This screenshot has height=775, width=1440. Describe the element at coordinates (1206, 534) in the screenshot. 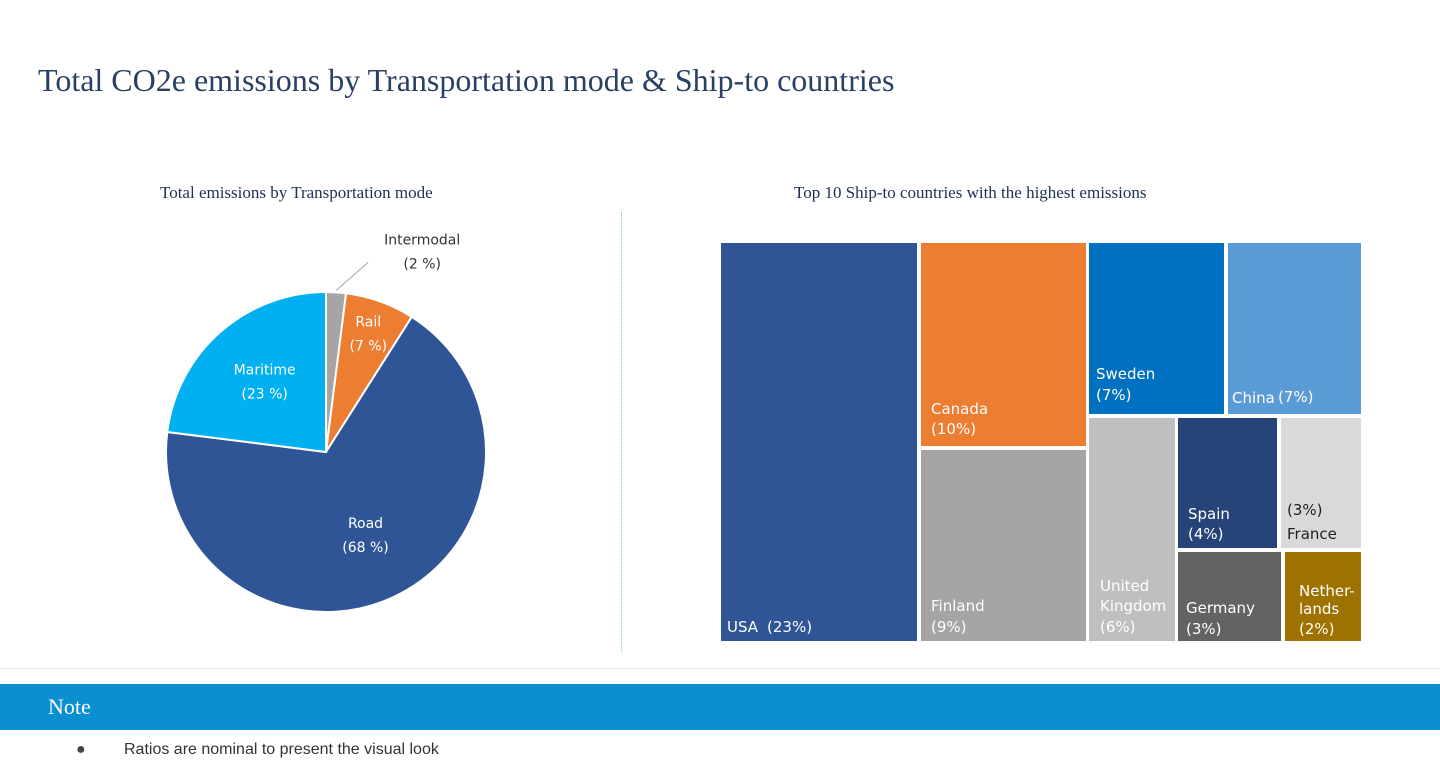

I see `treemap-value-spain: (4%)` at that location.